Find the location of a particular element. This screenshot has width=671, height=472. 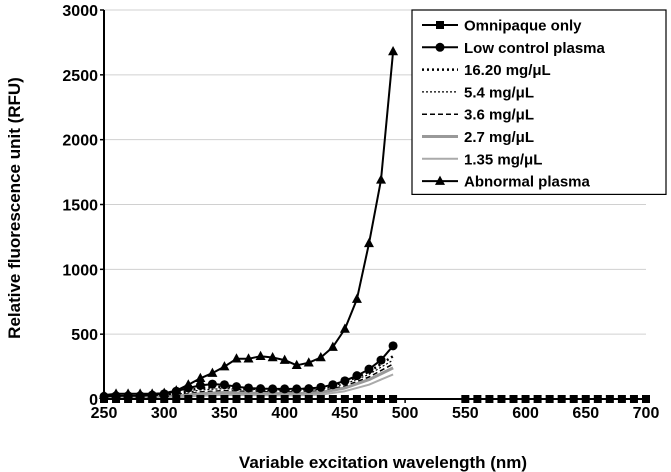

y-tick-label-1000: 1000 is located at coordinates (80, 270).